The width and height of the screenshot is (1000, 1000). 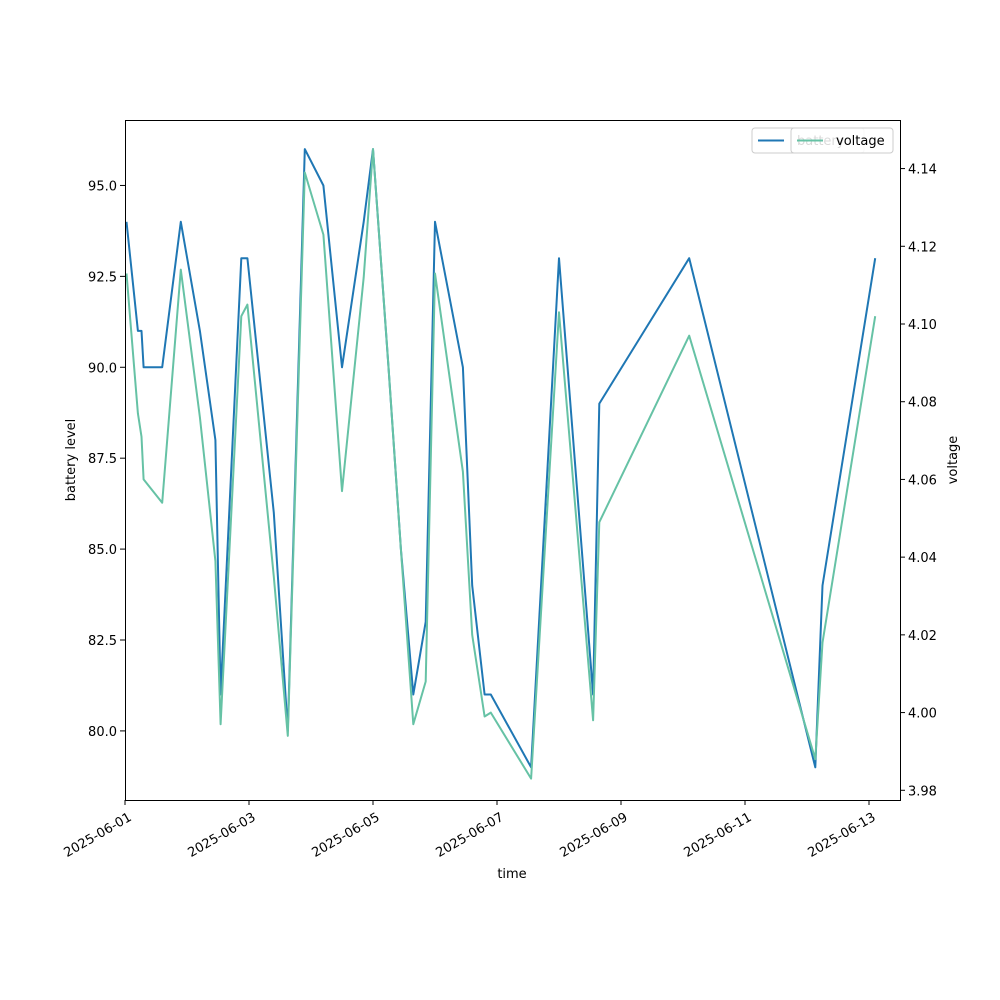 I want to click on y2-tick-label: 4.04, so click(x=922, y=558).